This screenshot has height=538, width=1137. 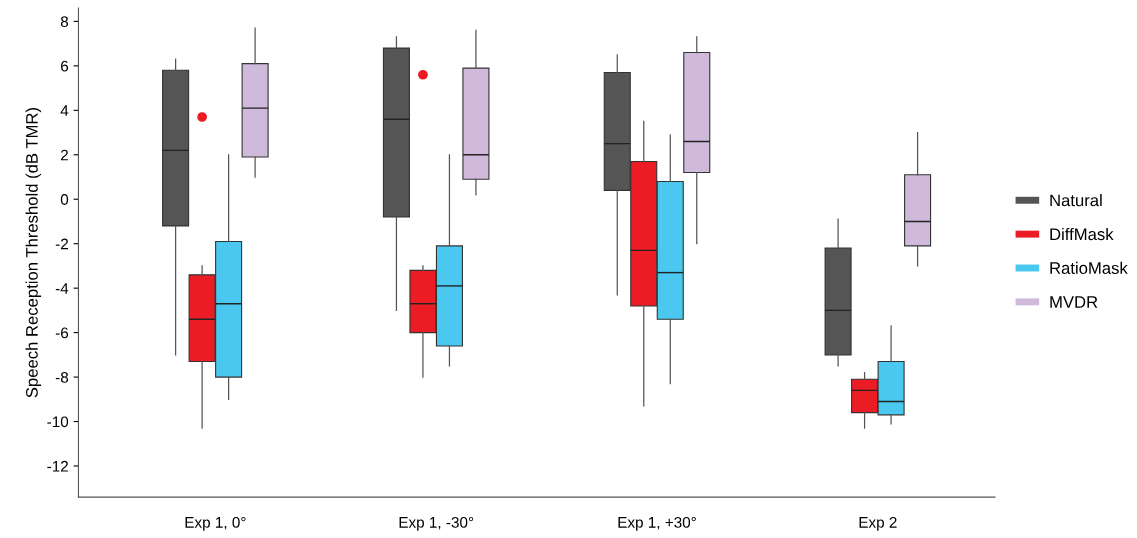 What do you see at coordinates (62, 333) in the screenshot?
I see `y-tick-label: -6` at bounding box center [62, 333].